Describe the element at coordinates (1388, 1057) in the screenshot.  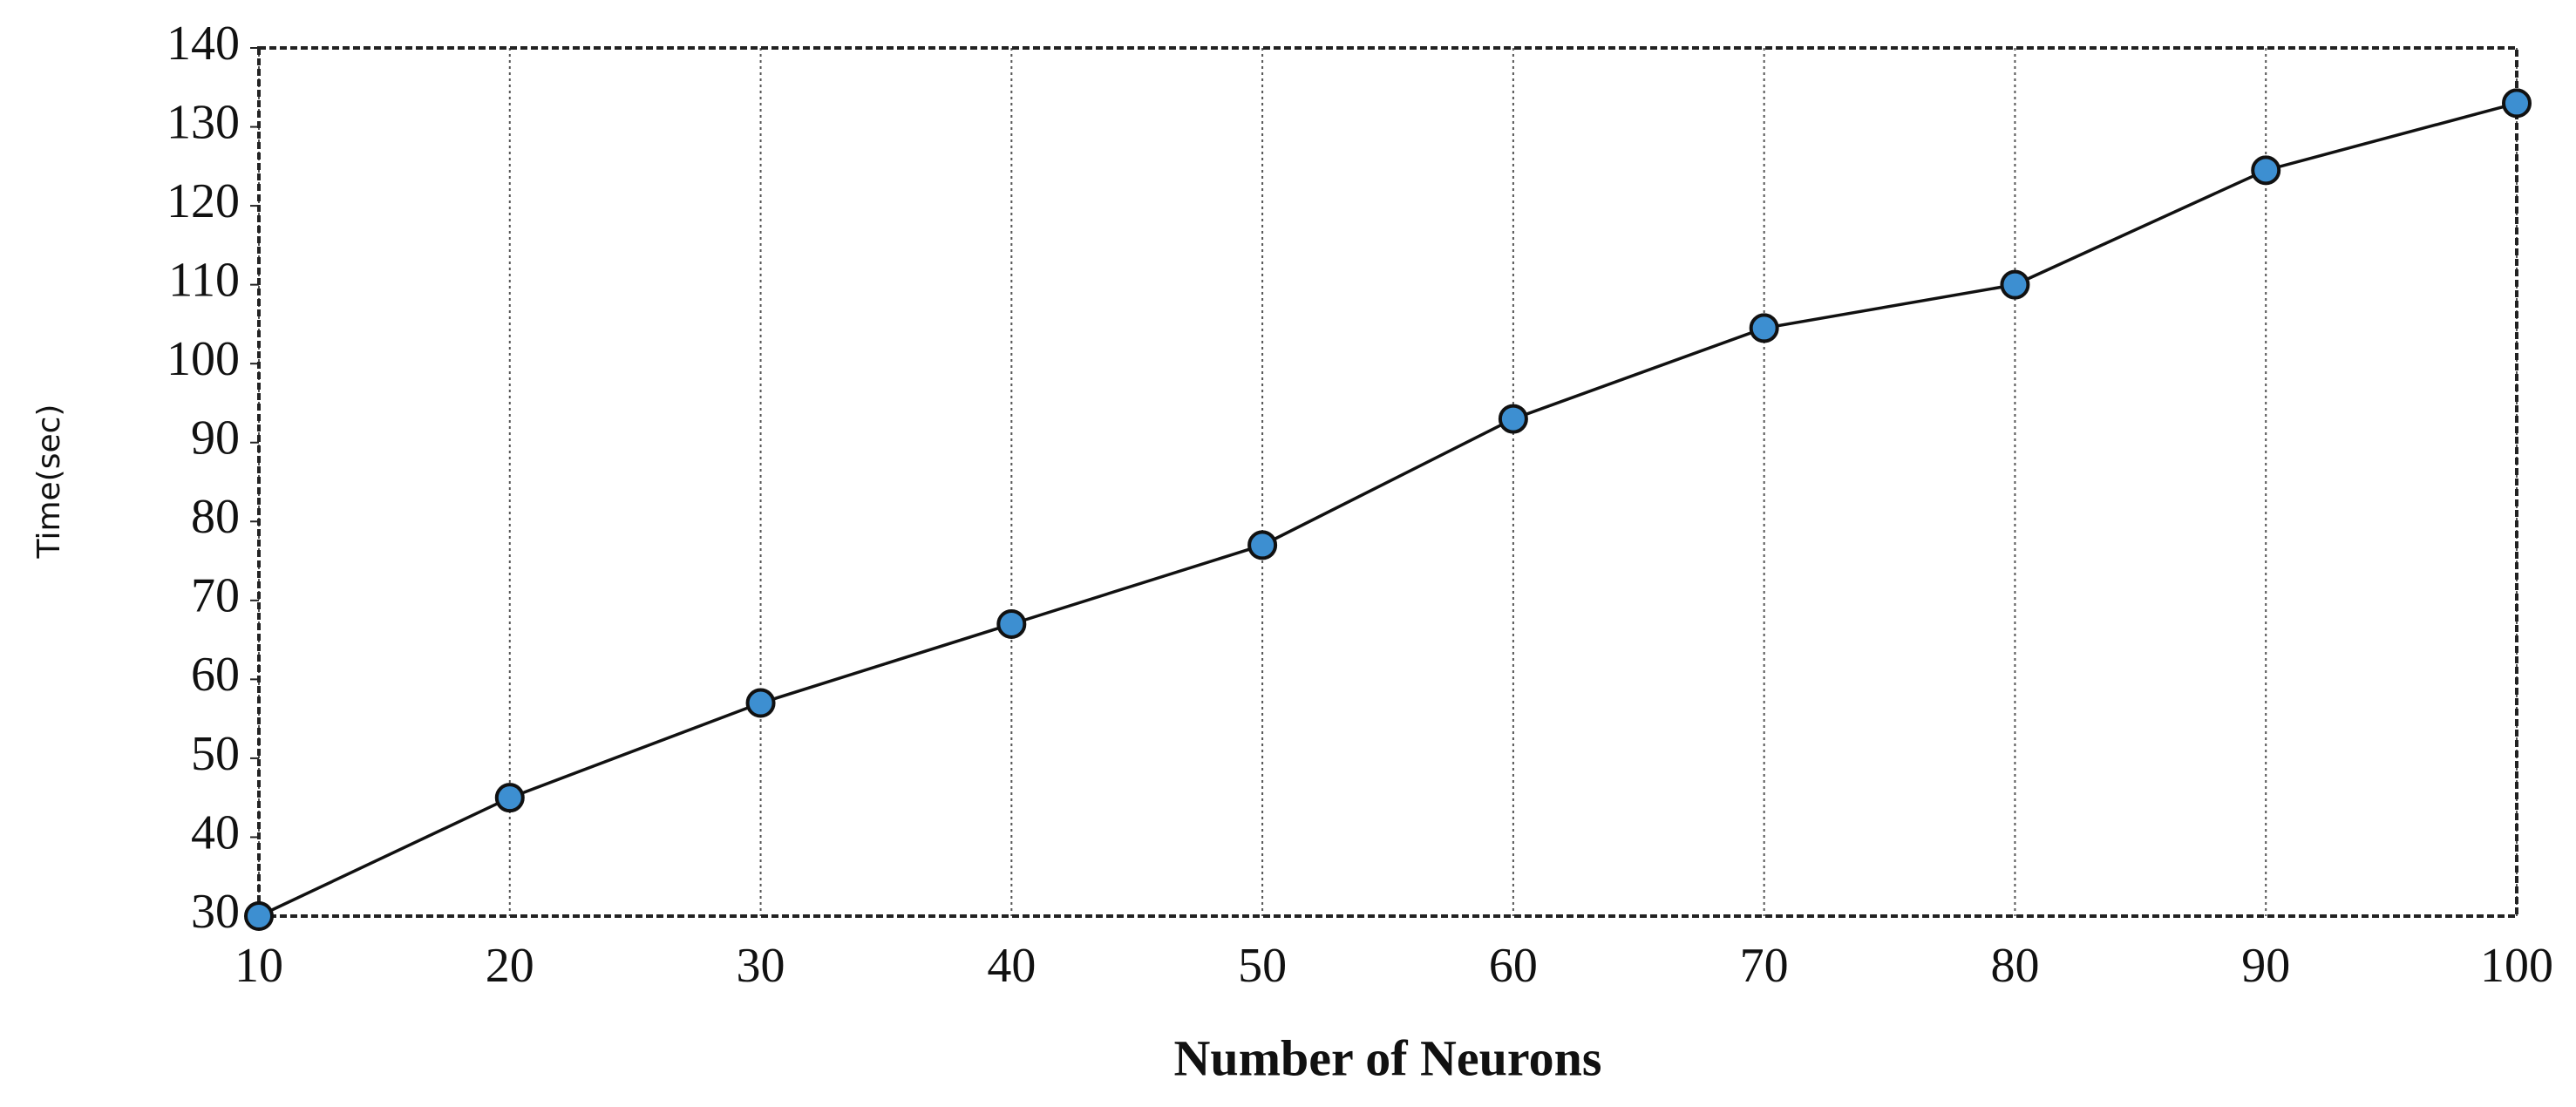
I see `x-axis-title: Number of Neurons` at that location.